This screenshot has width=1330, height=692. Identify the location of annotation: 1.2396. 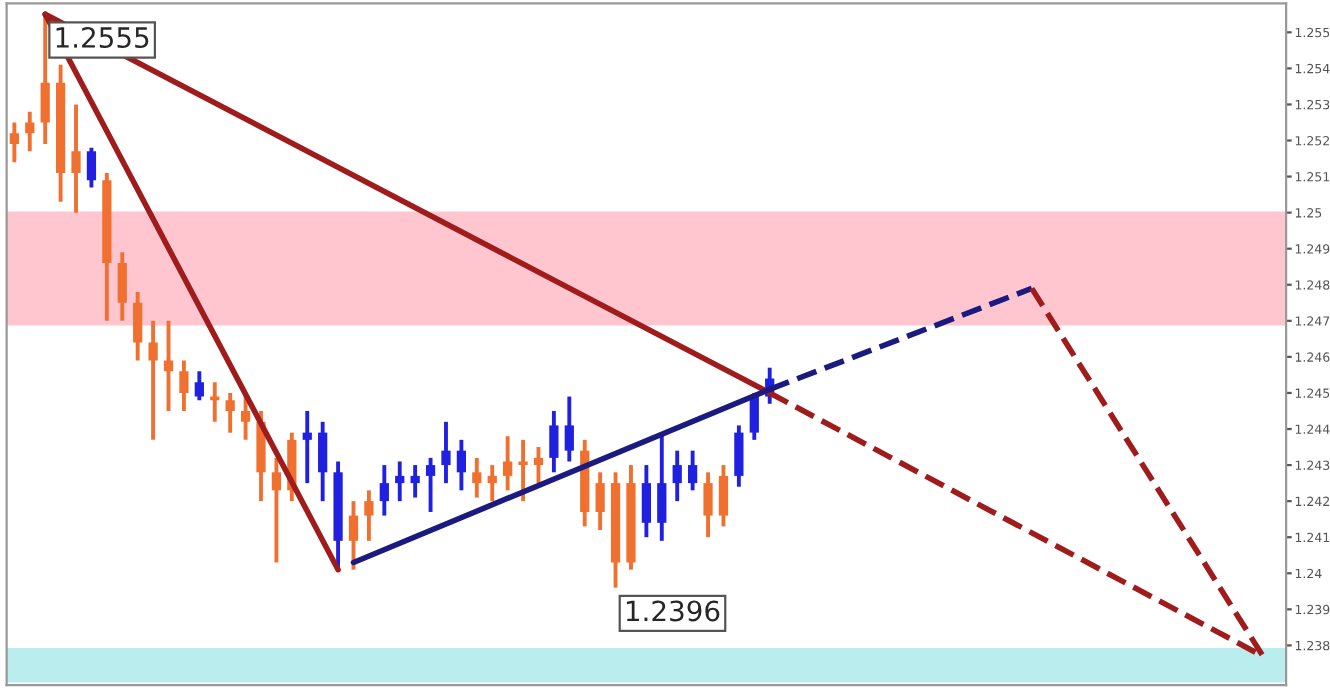
(673, 611).